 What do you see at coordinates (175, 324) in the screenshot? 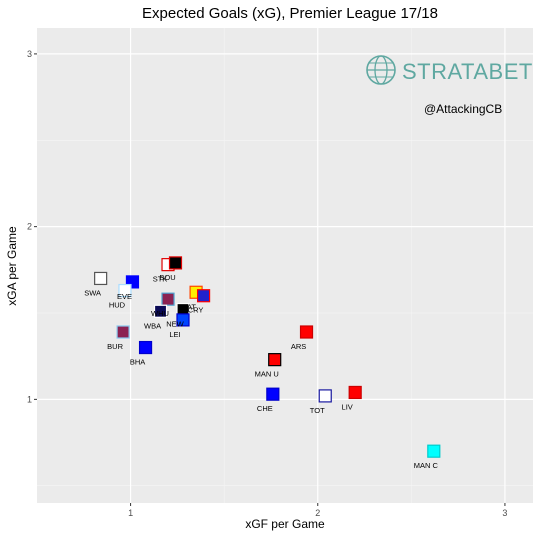
I see `team-label-new: NEW` at bounding box center [175, 324].